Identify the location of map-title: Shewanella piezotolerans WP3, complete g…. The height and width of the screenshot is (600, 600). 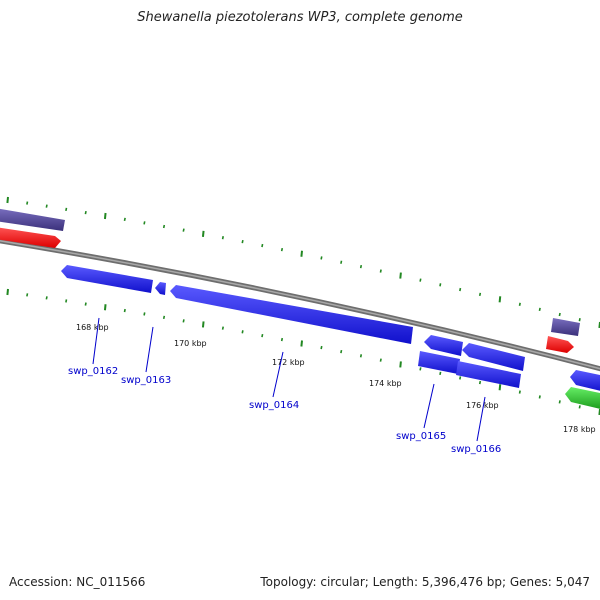
(300, 17).